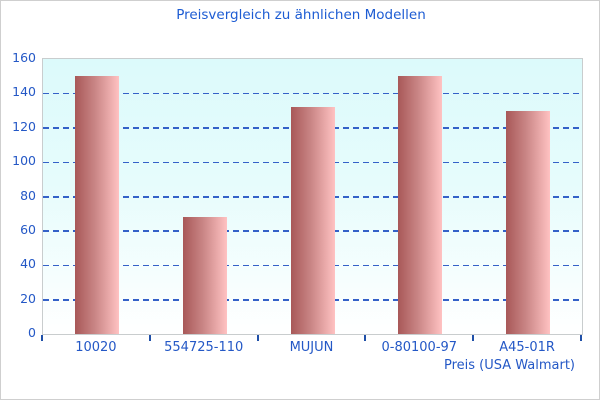 This screenshot has width=600, height=400. What do you see at coordinates (28, 195) in the screenshot?
I see `y-tick-label: 80` at bounding box center [28, 195].